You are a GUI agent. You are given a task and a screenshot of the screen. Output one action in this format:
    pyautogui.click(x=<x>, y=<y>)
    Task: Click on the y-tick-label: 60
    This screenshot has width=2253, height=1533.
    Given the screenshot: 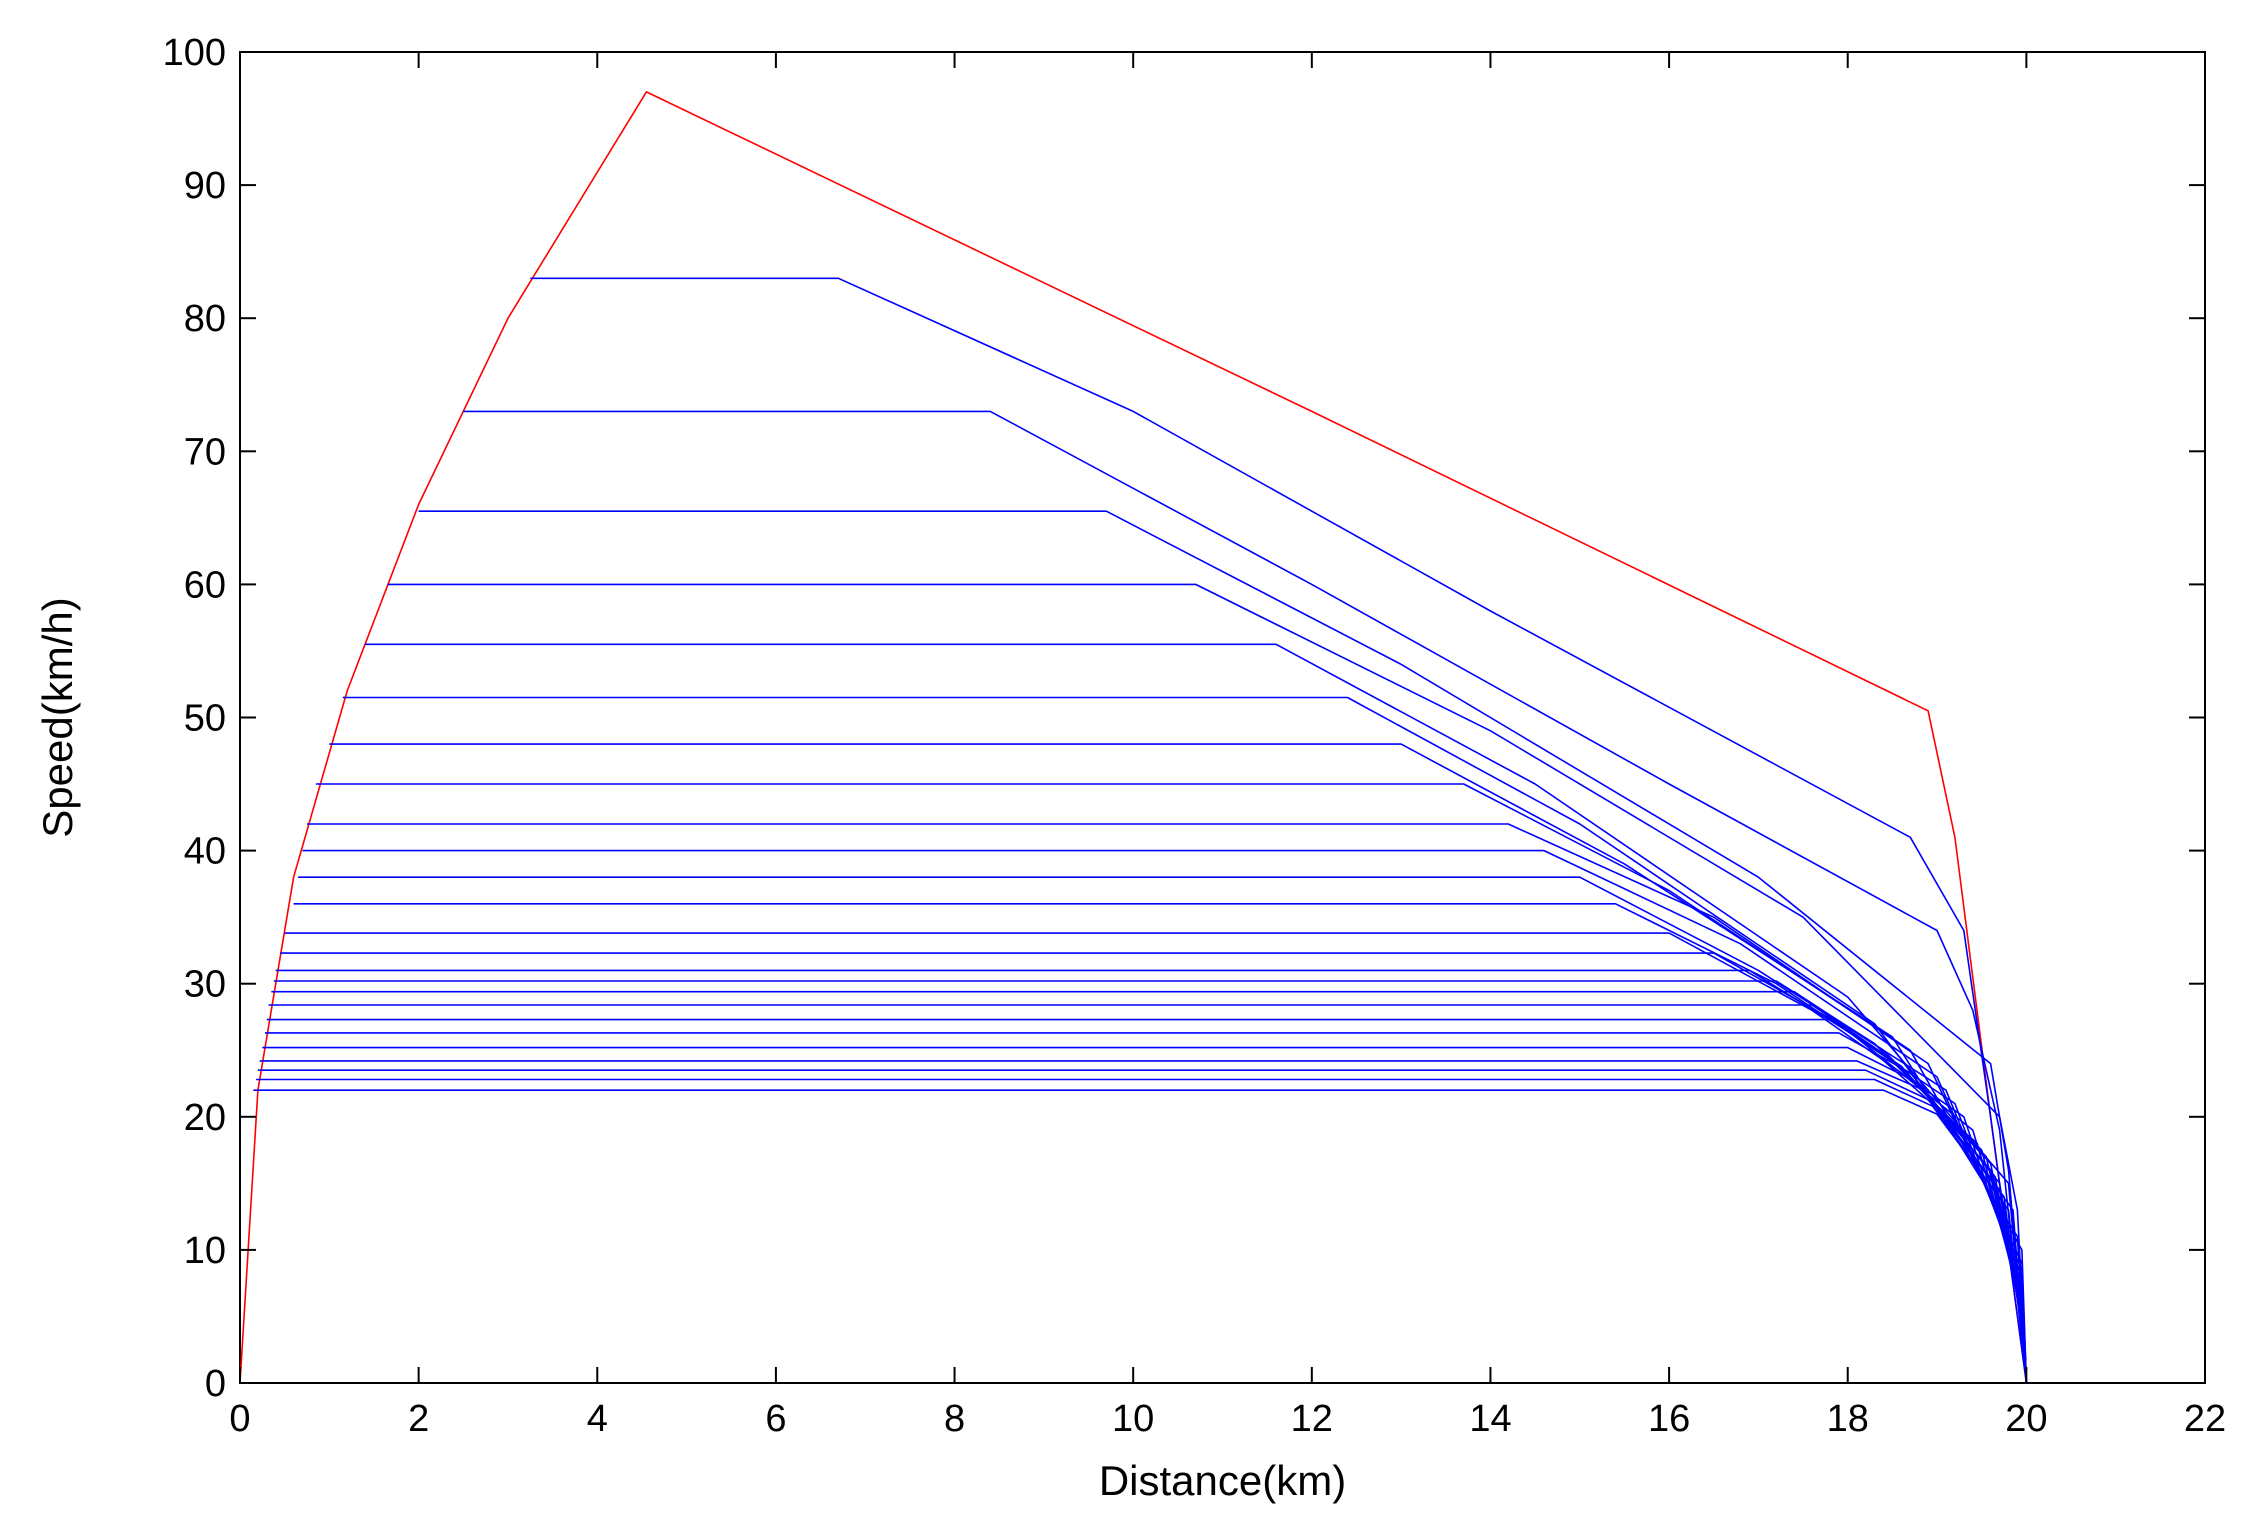 What is the action you would take?
    pyautogui.click(x=205, y=585)
    